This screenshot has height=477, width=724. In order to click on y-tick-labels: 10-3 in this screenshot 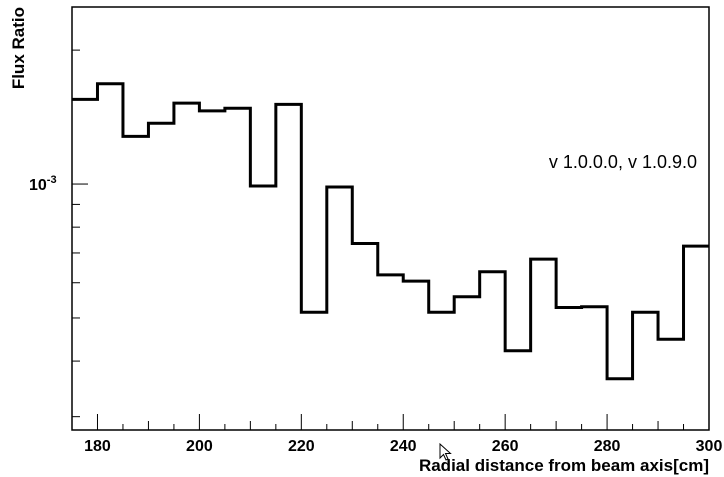, I will do `click(43, 184)`.